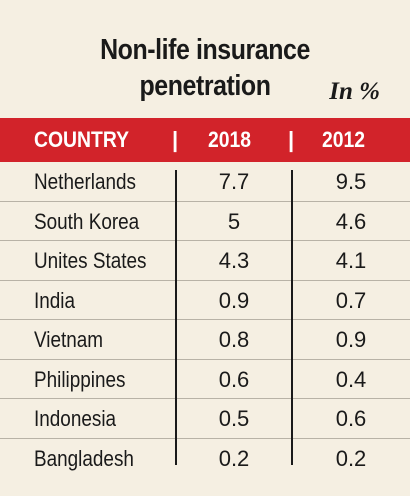  Describe the element at coordinates (205, 378) in the screenshot. I see `table-row: Philippines 0.6 0.4` at that location.